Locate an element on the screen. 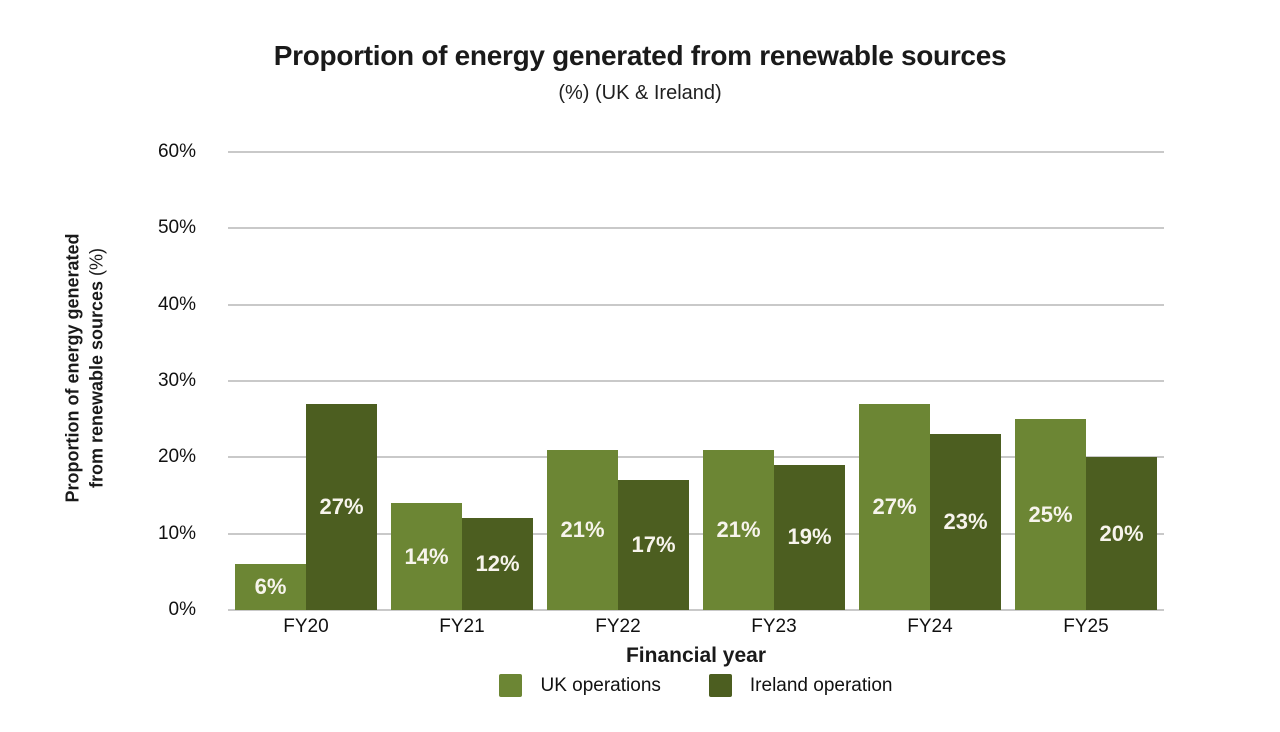 Image resolution: width=1280 pixels, height=732 pixels. bar-fy21-uk-operations: 14% is located at coordinates (426, 556).